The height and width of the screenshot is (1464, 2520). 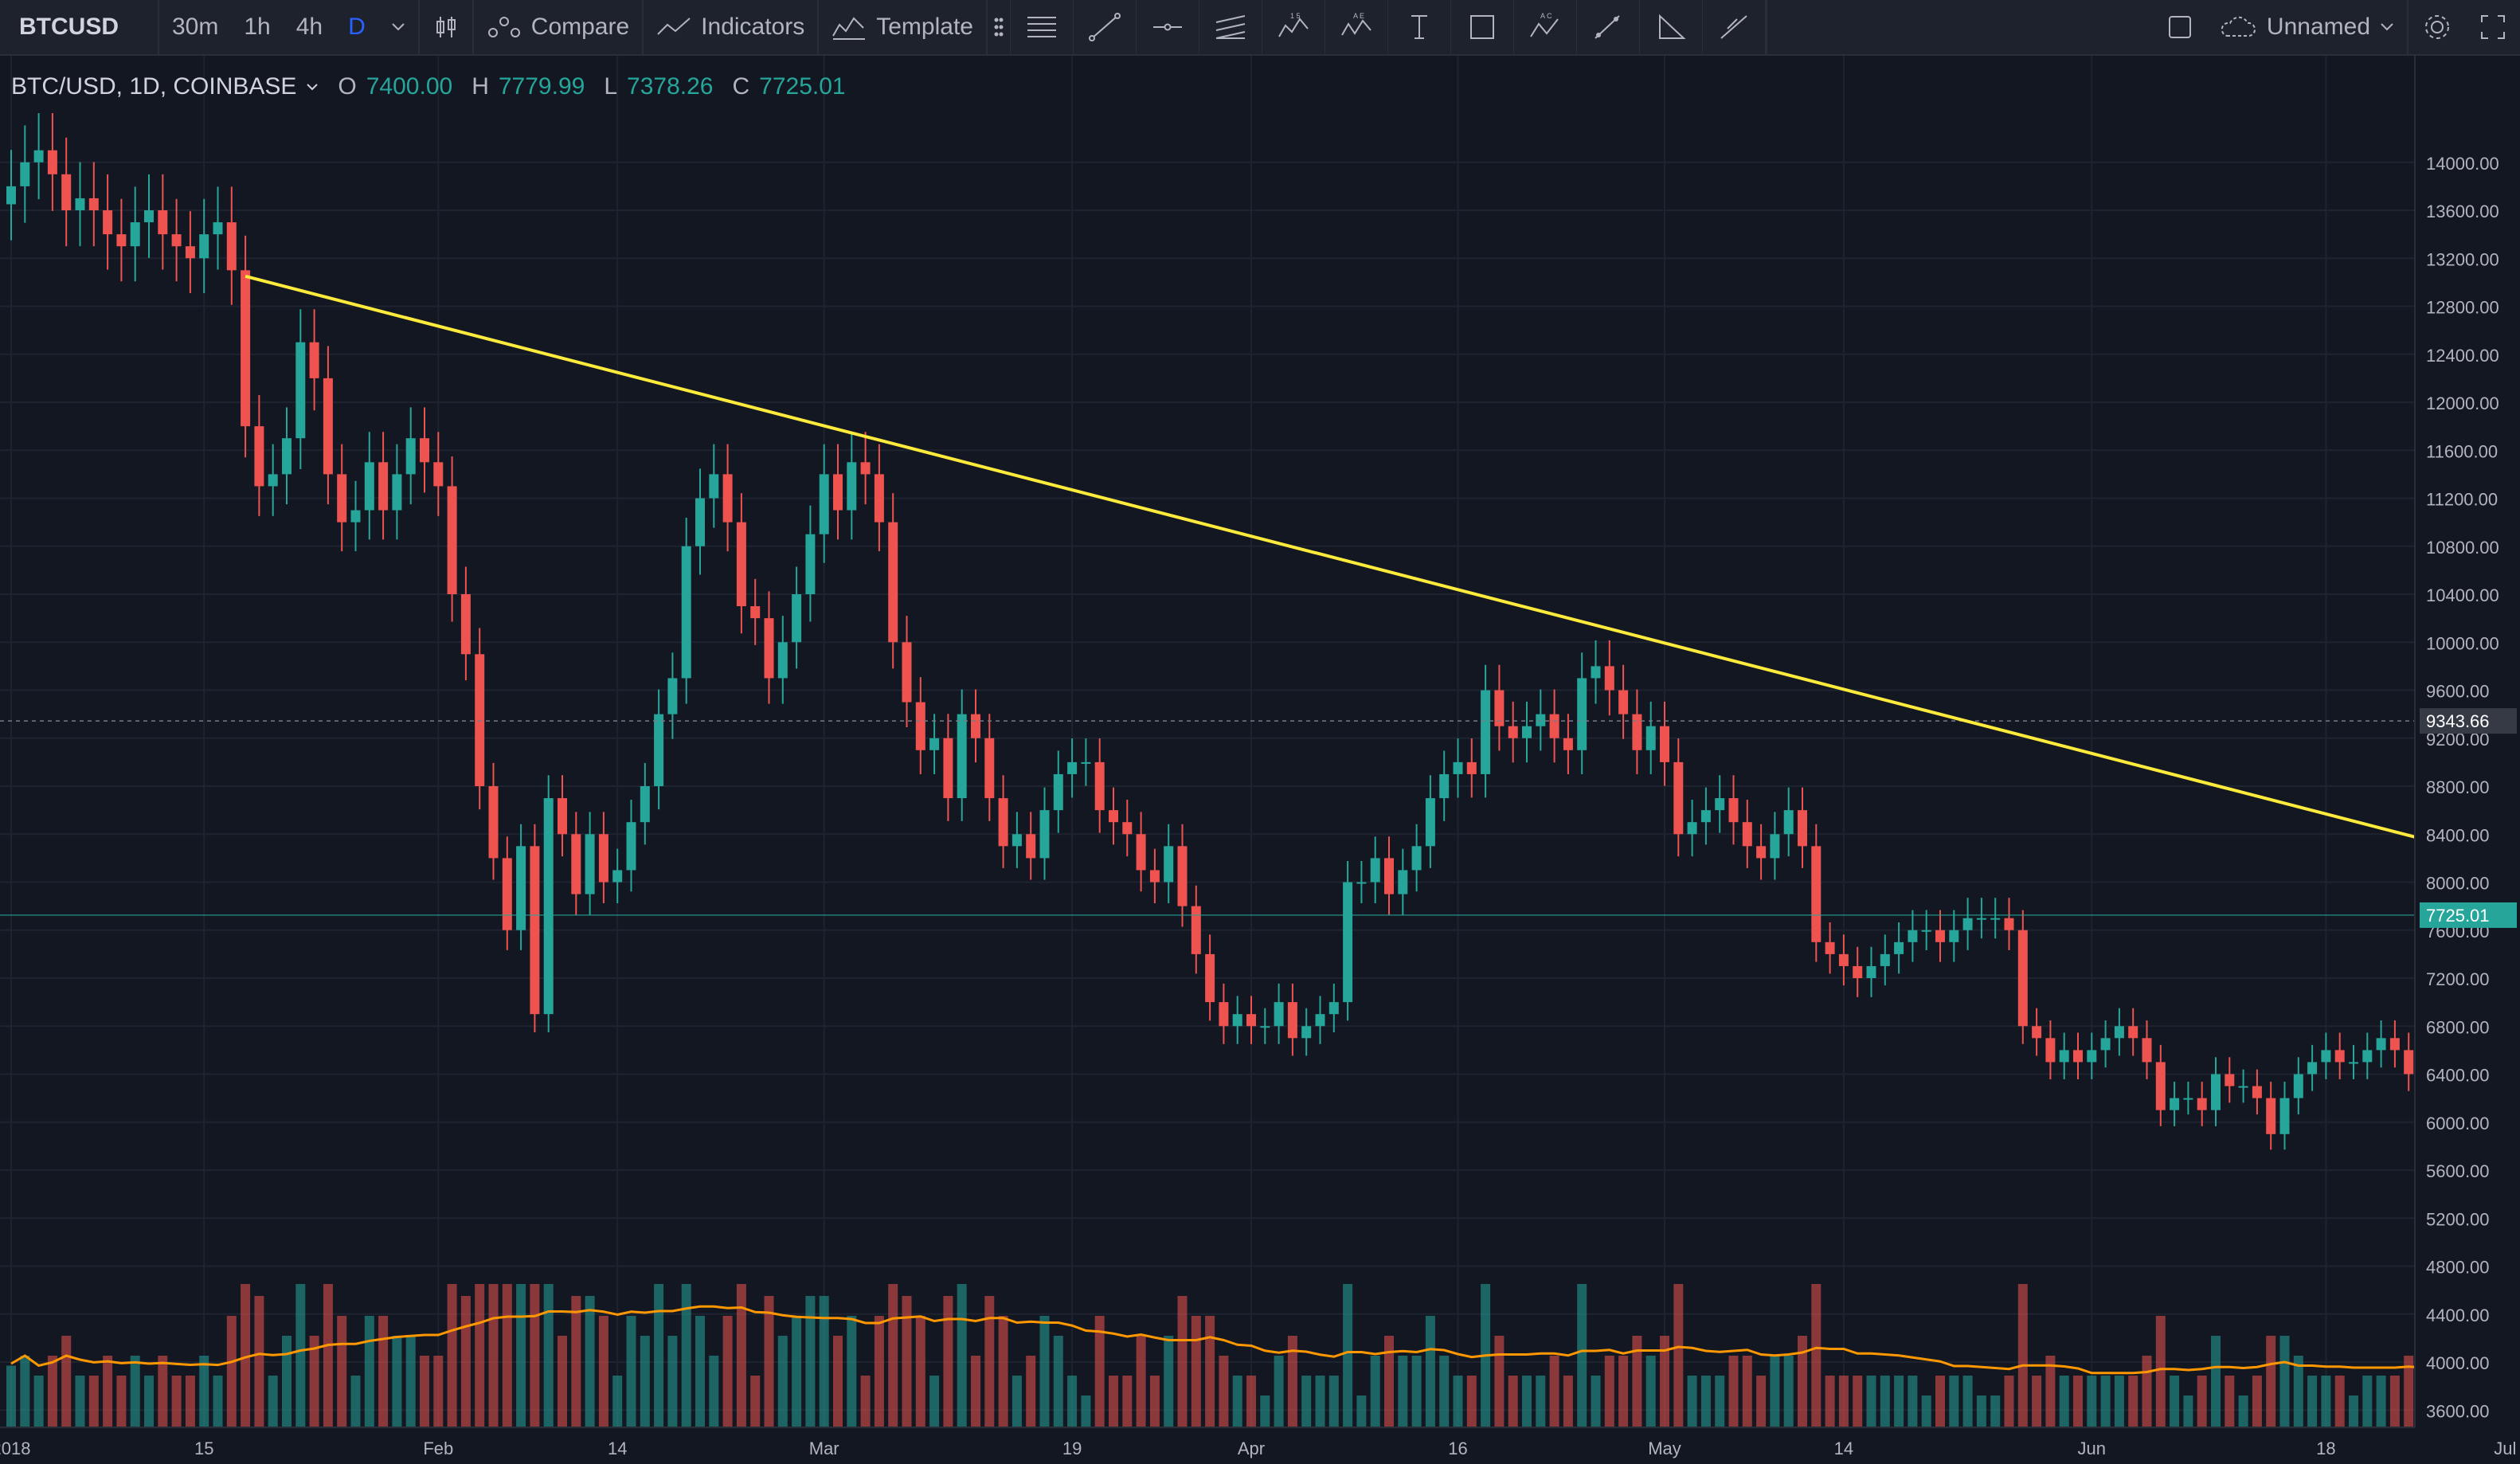 I want to click on interval-1h-button: 1h, so click(x=257, y=27).